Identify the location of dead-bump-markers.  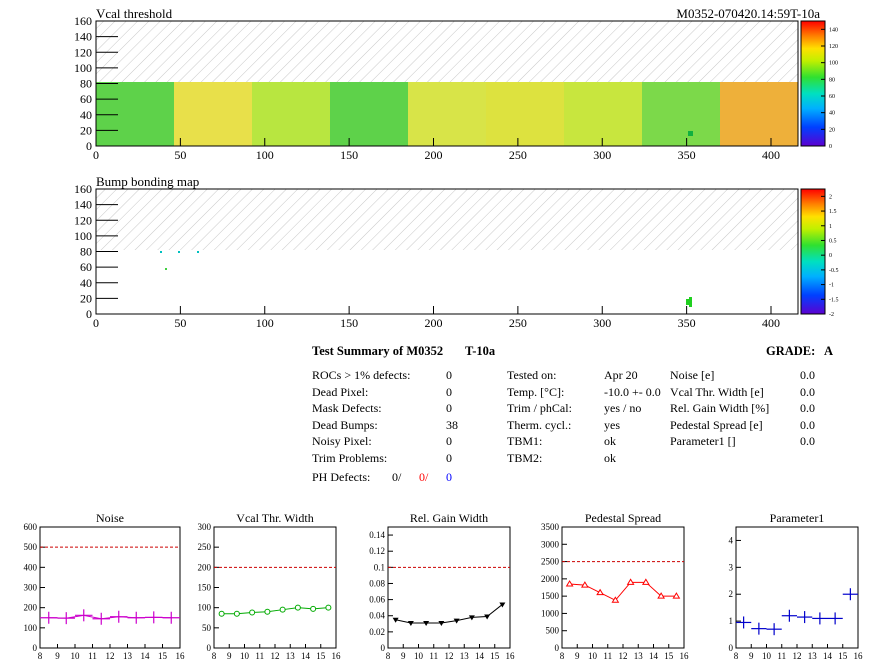
(426, 279).